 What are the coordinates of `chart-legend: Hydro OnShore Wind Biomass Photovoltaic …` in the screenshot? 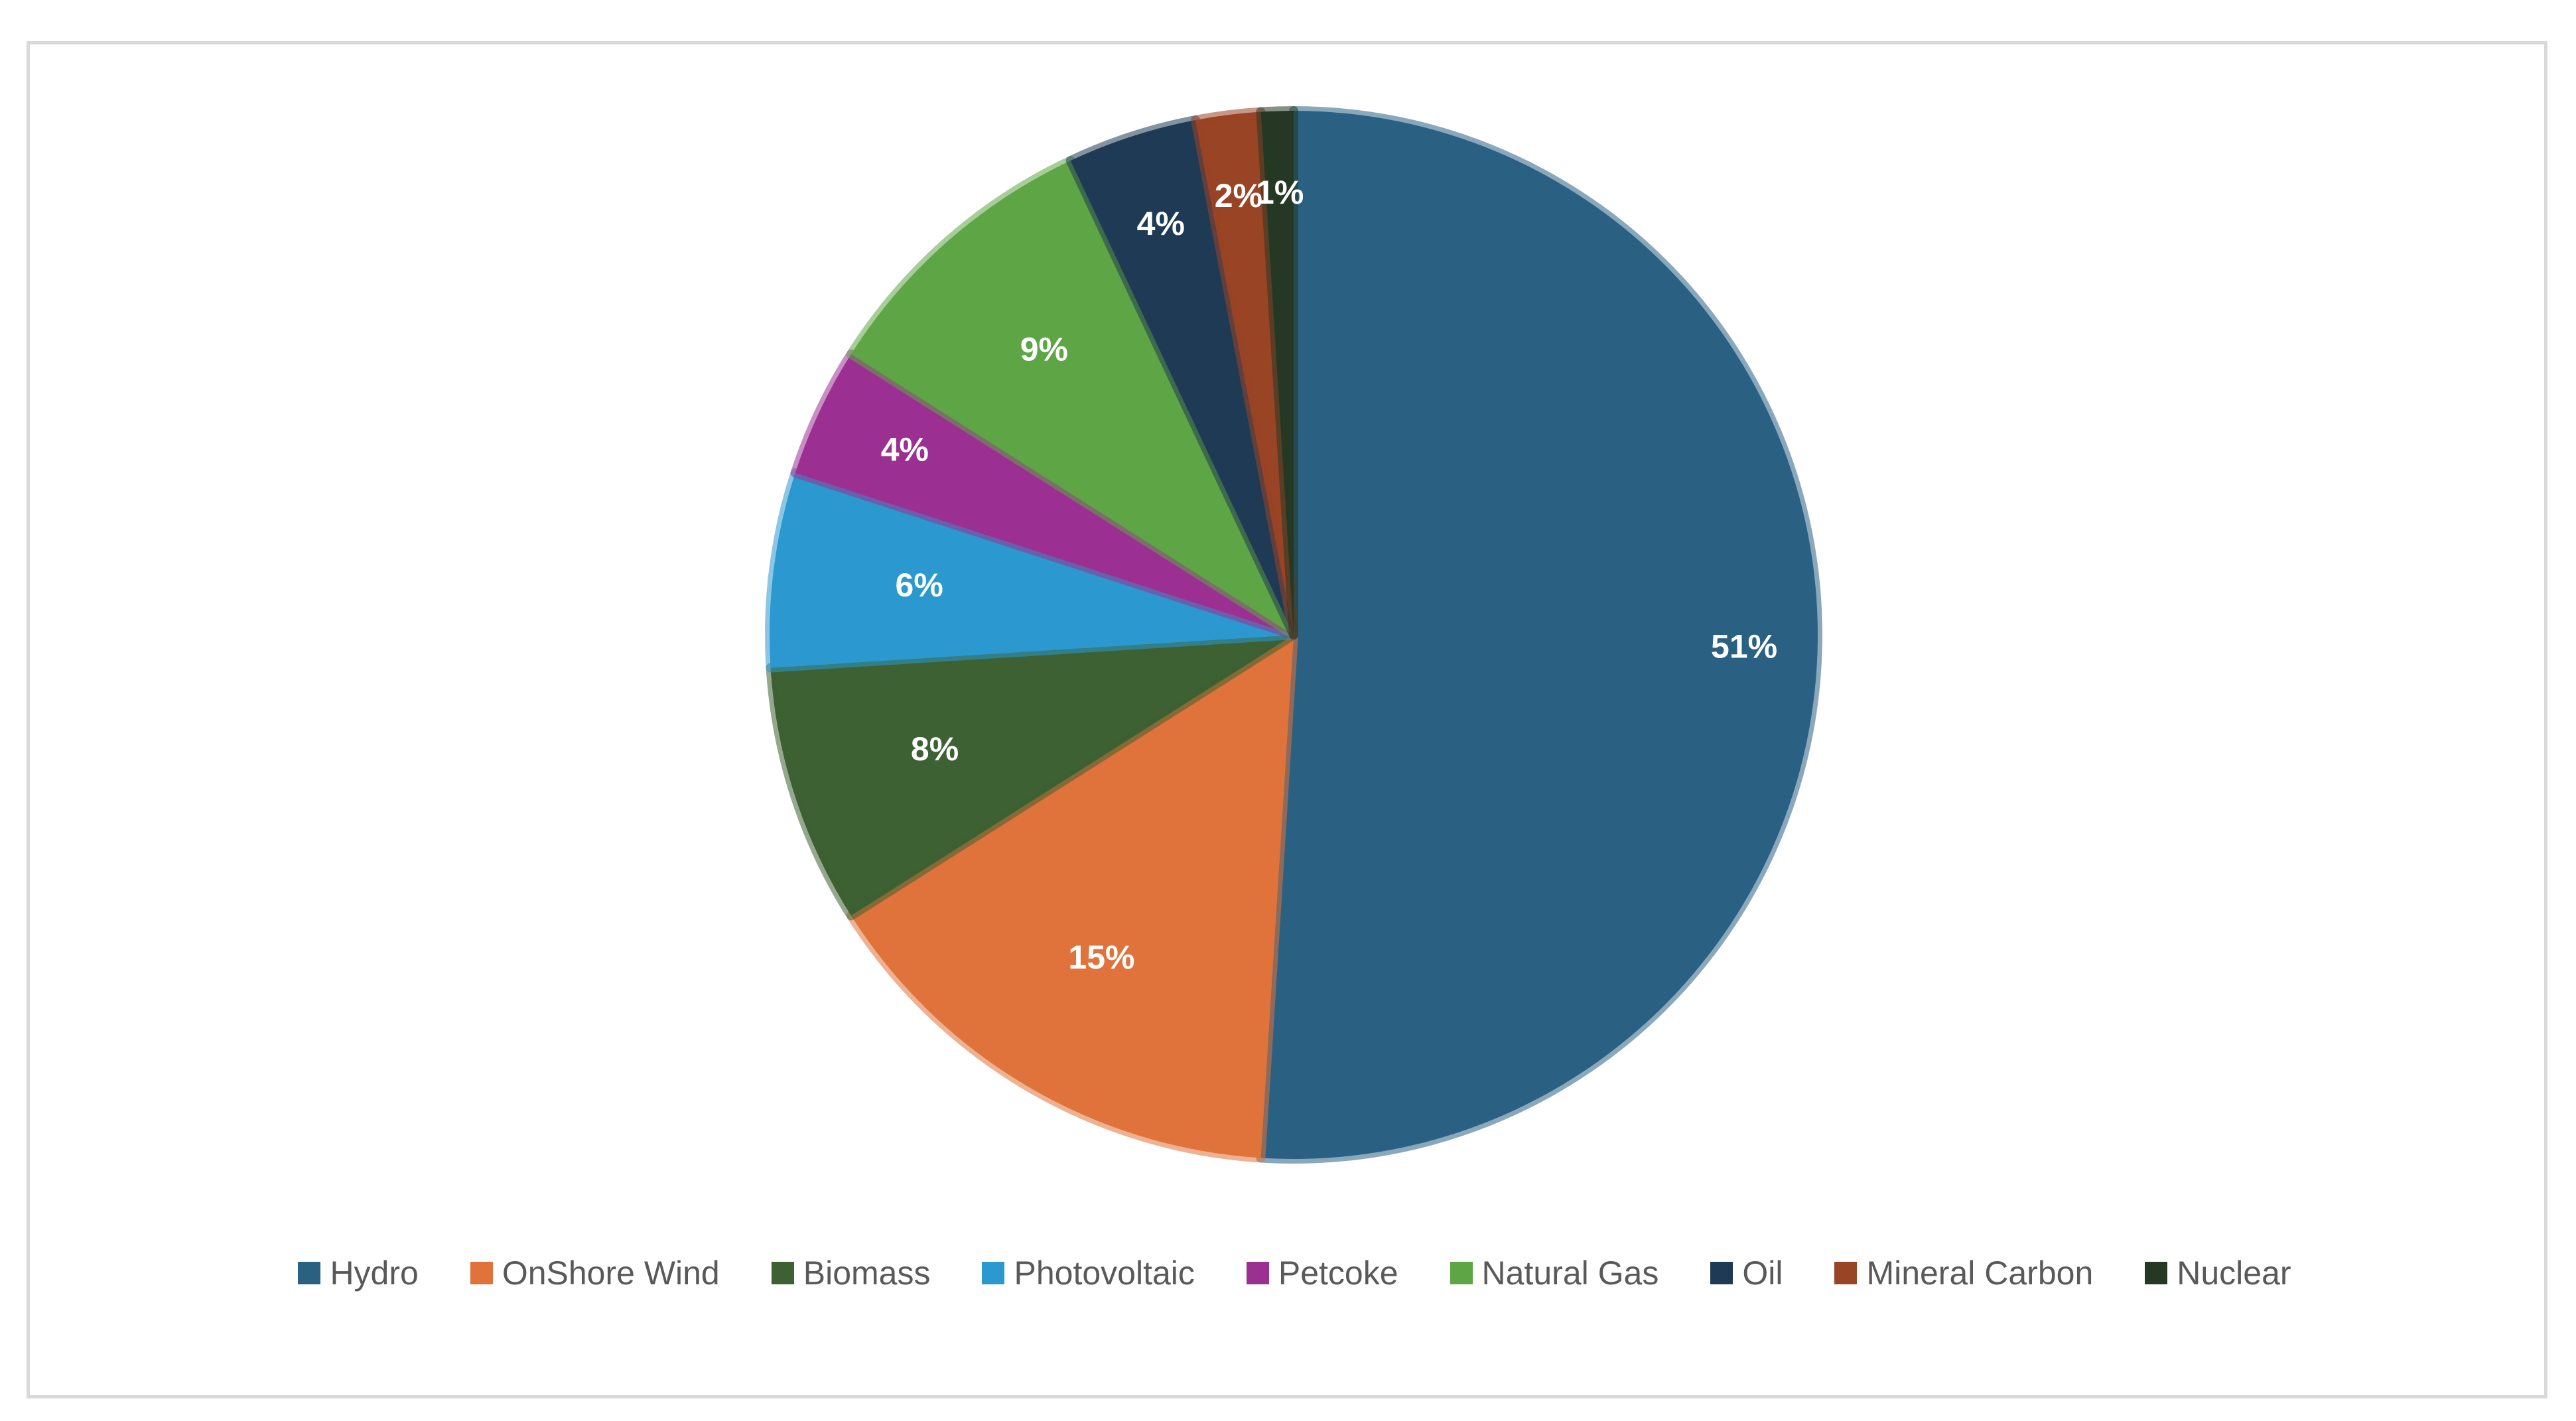 It's located at (1288, 1273).